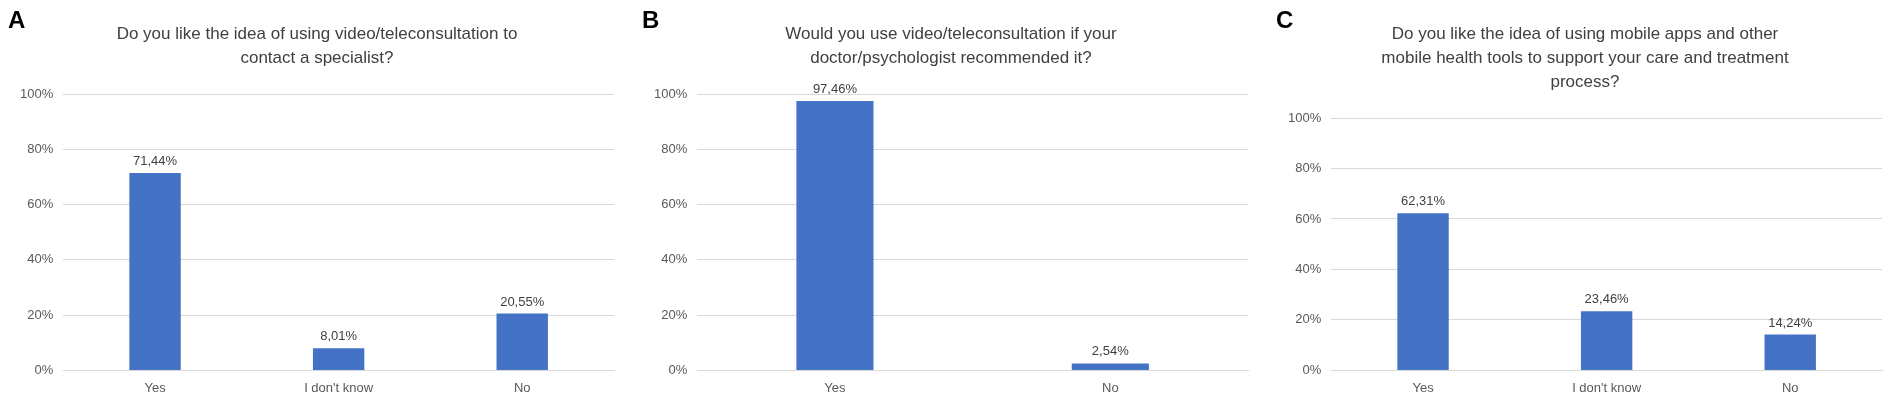  Describe the element at coordinates (17, 20) in the screenshot. I see `text: A` at that location.